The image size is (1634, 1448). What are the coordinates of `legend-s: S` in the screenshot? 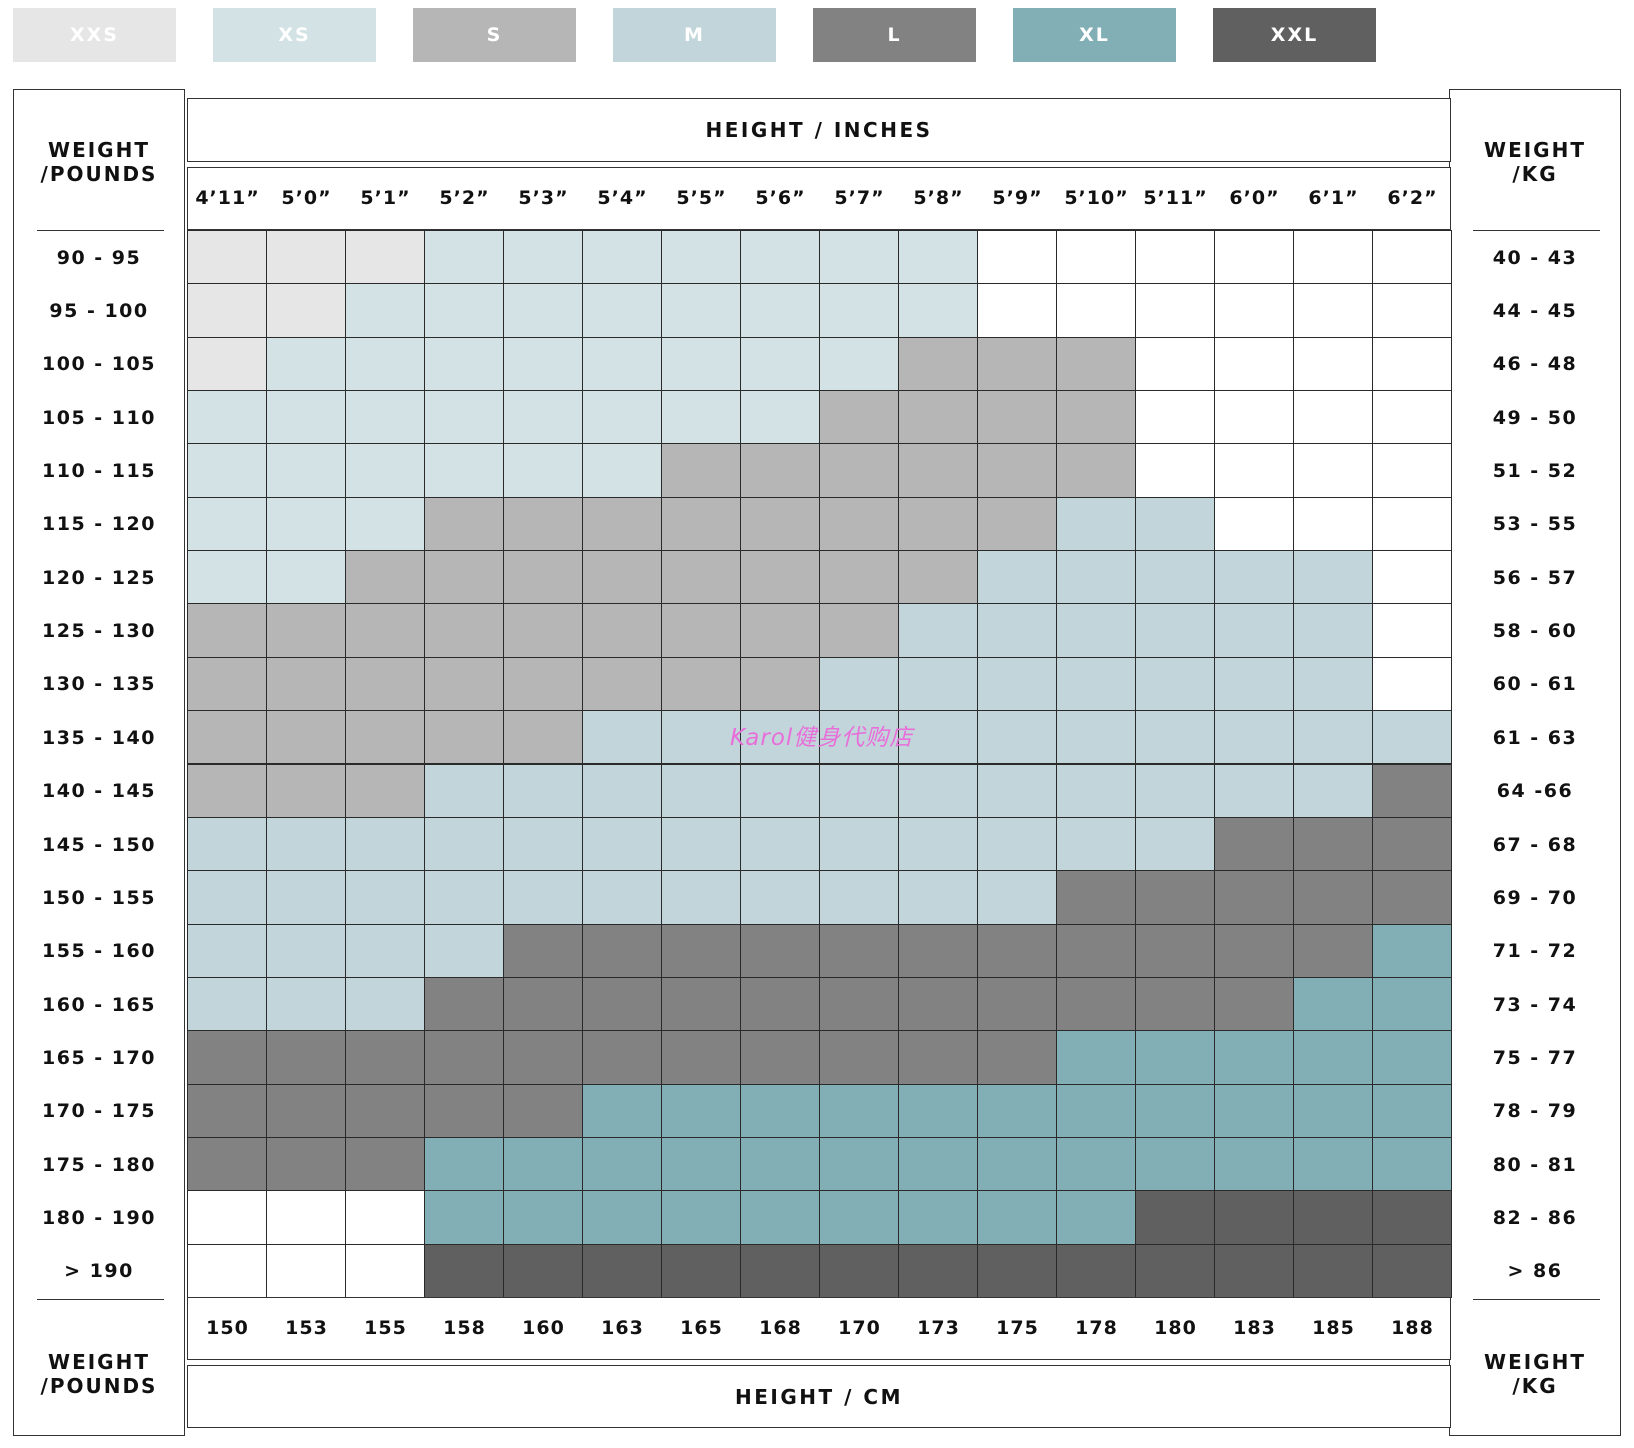 It's located at (494, 35).